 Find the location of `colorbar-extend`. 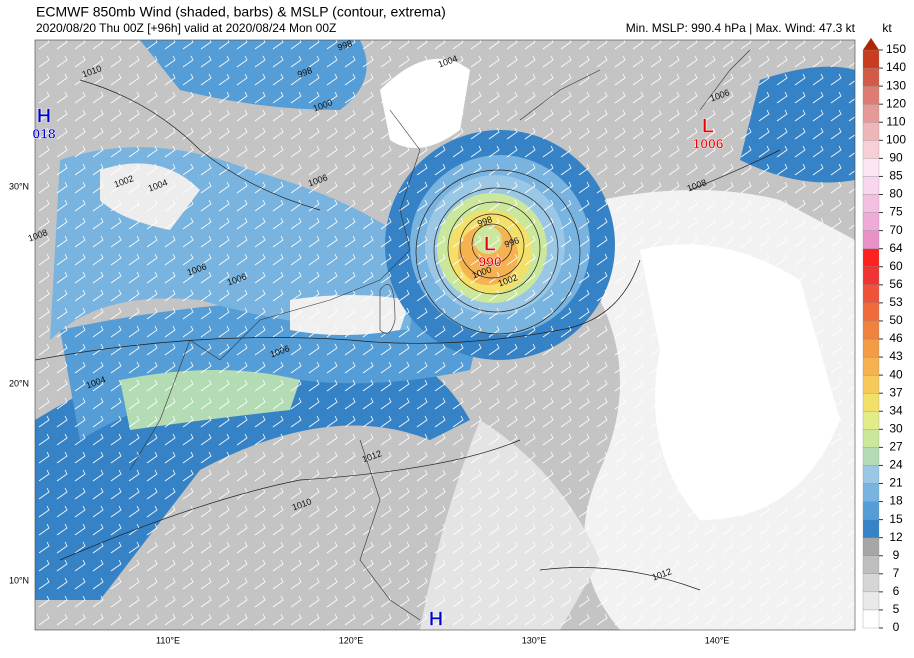

colorbar-extend is located at coordinates (871, 44).